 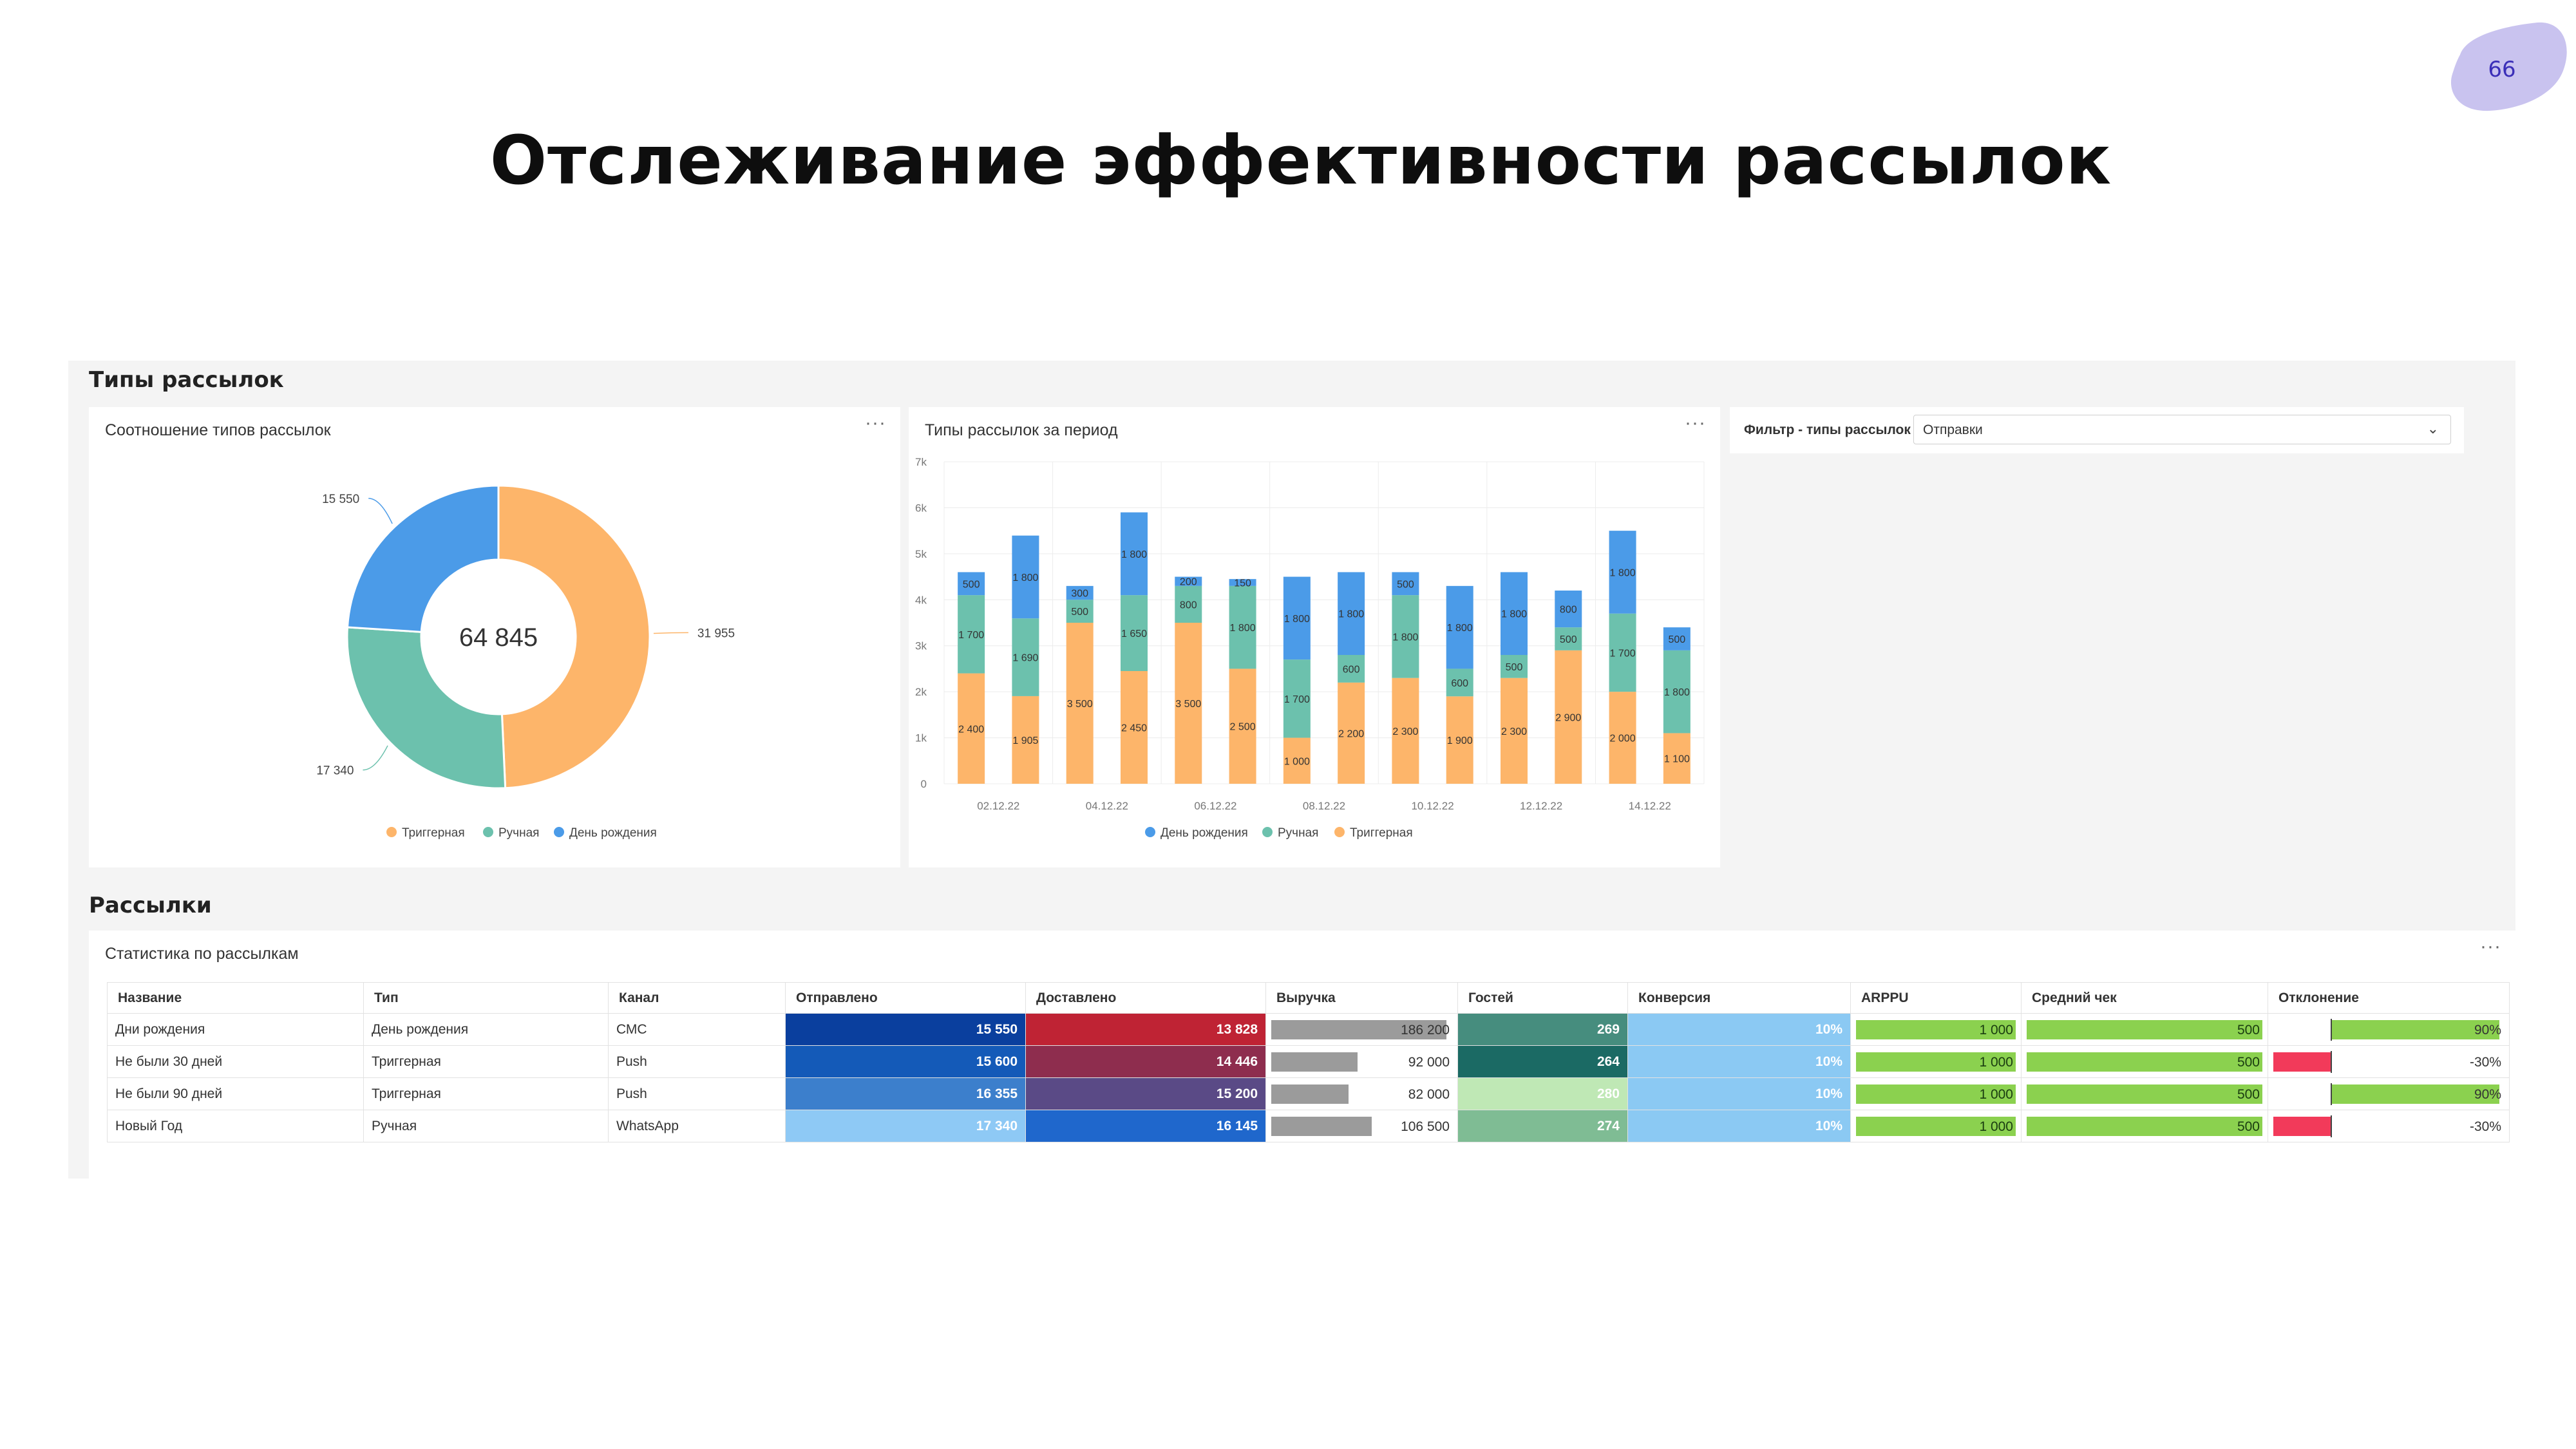 I want to click on arppu-value: 1 000, so click(x=1996, y=1126).